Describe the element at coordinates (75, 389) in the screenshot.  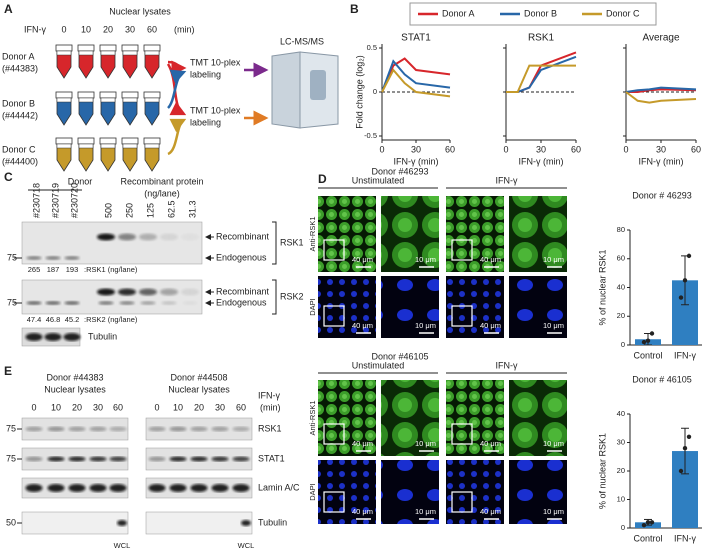
I see `group-subtitle: Nuclear lysates` at that location.